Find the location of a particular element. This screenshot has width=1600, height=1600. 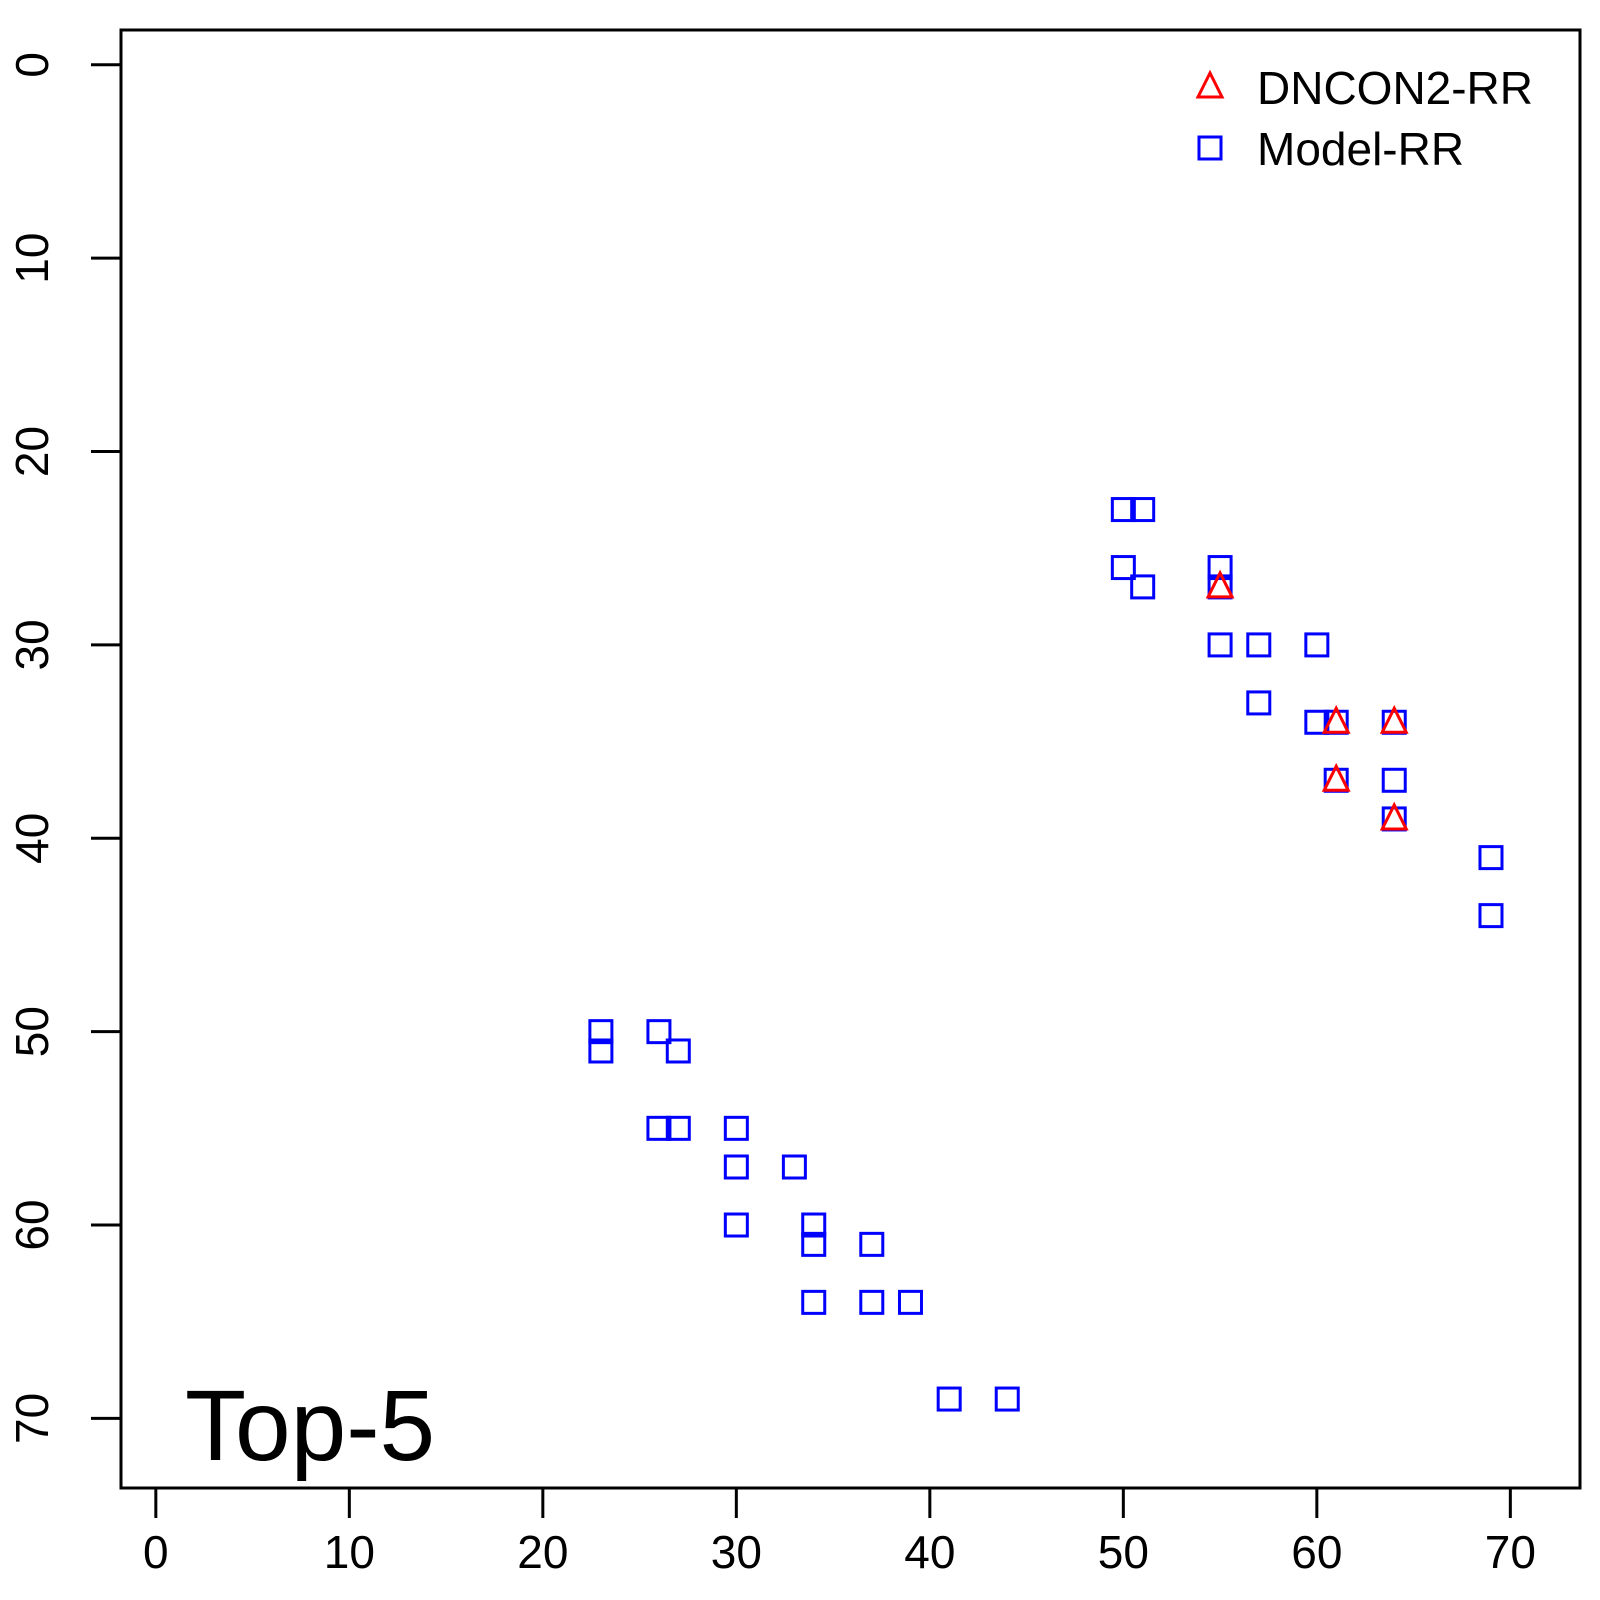

series-DNCON2-RR is located at coordinates (1307, 700).